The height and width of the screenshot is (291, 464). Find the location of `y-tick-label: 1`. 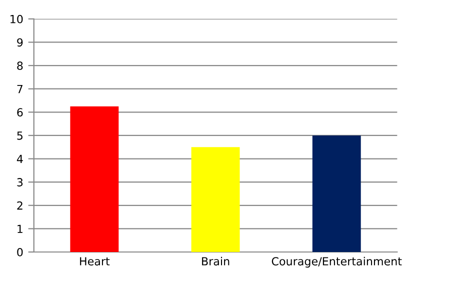

y-tick-label: 1 is located at coordinates (20, 228).